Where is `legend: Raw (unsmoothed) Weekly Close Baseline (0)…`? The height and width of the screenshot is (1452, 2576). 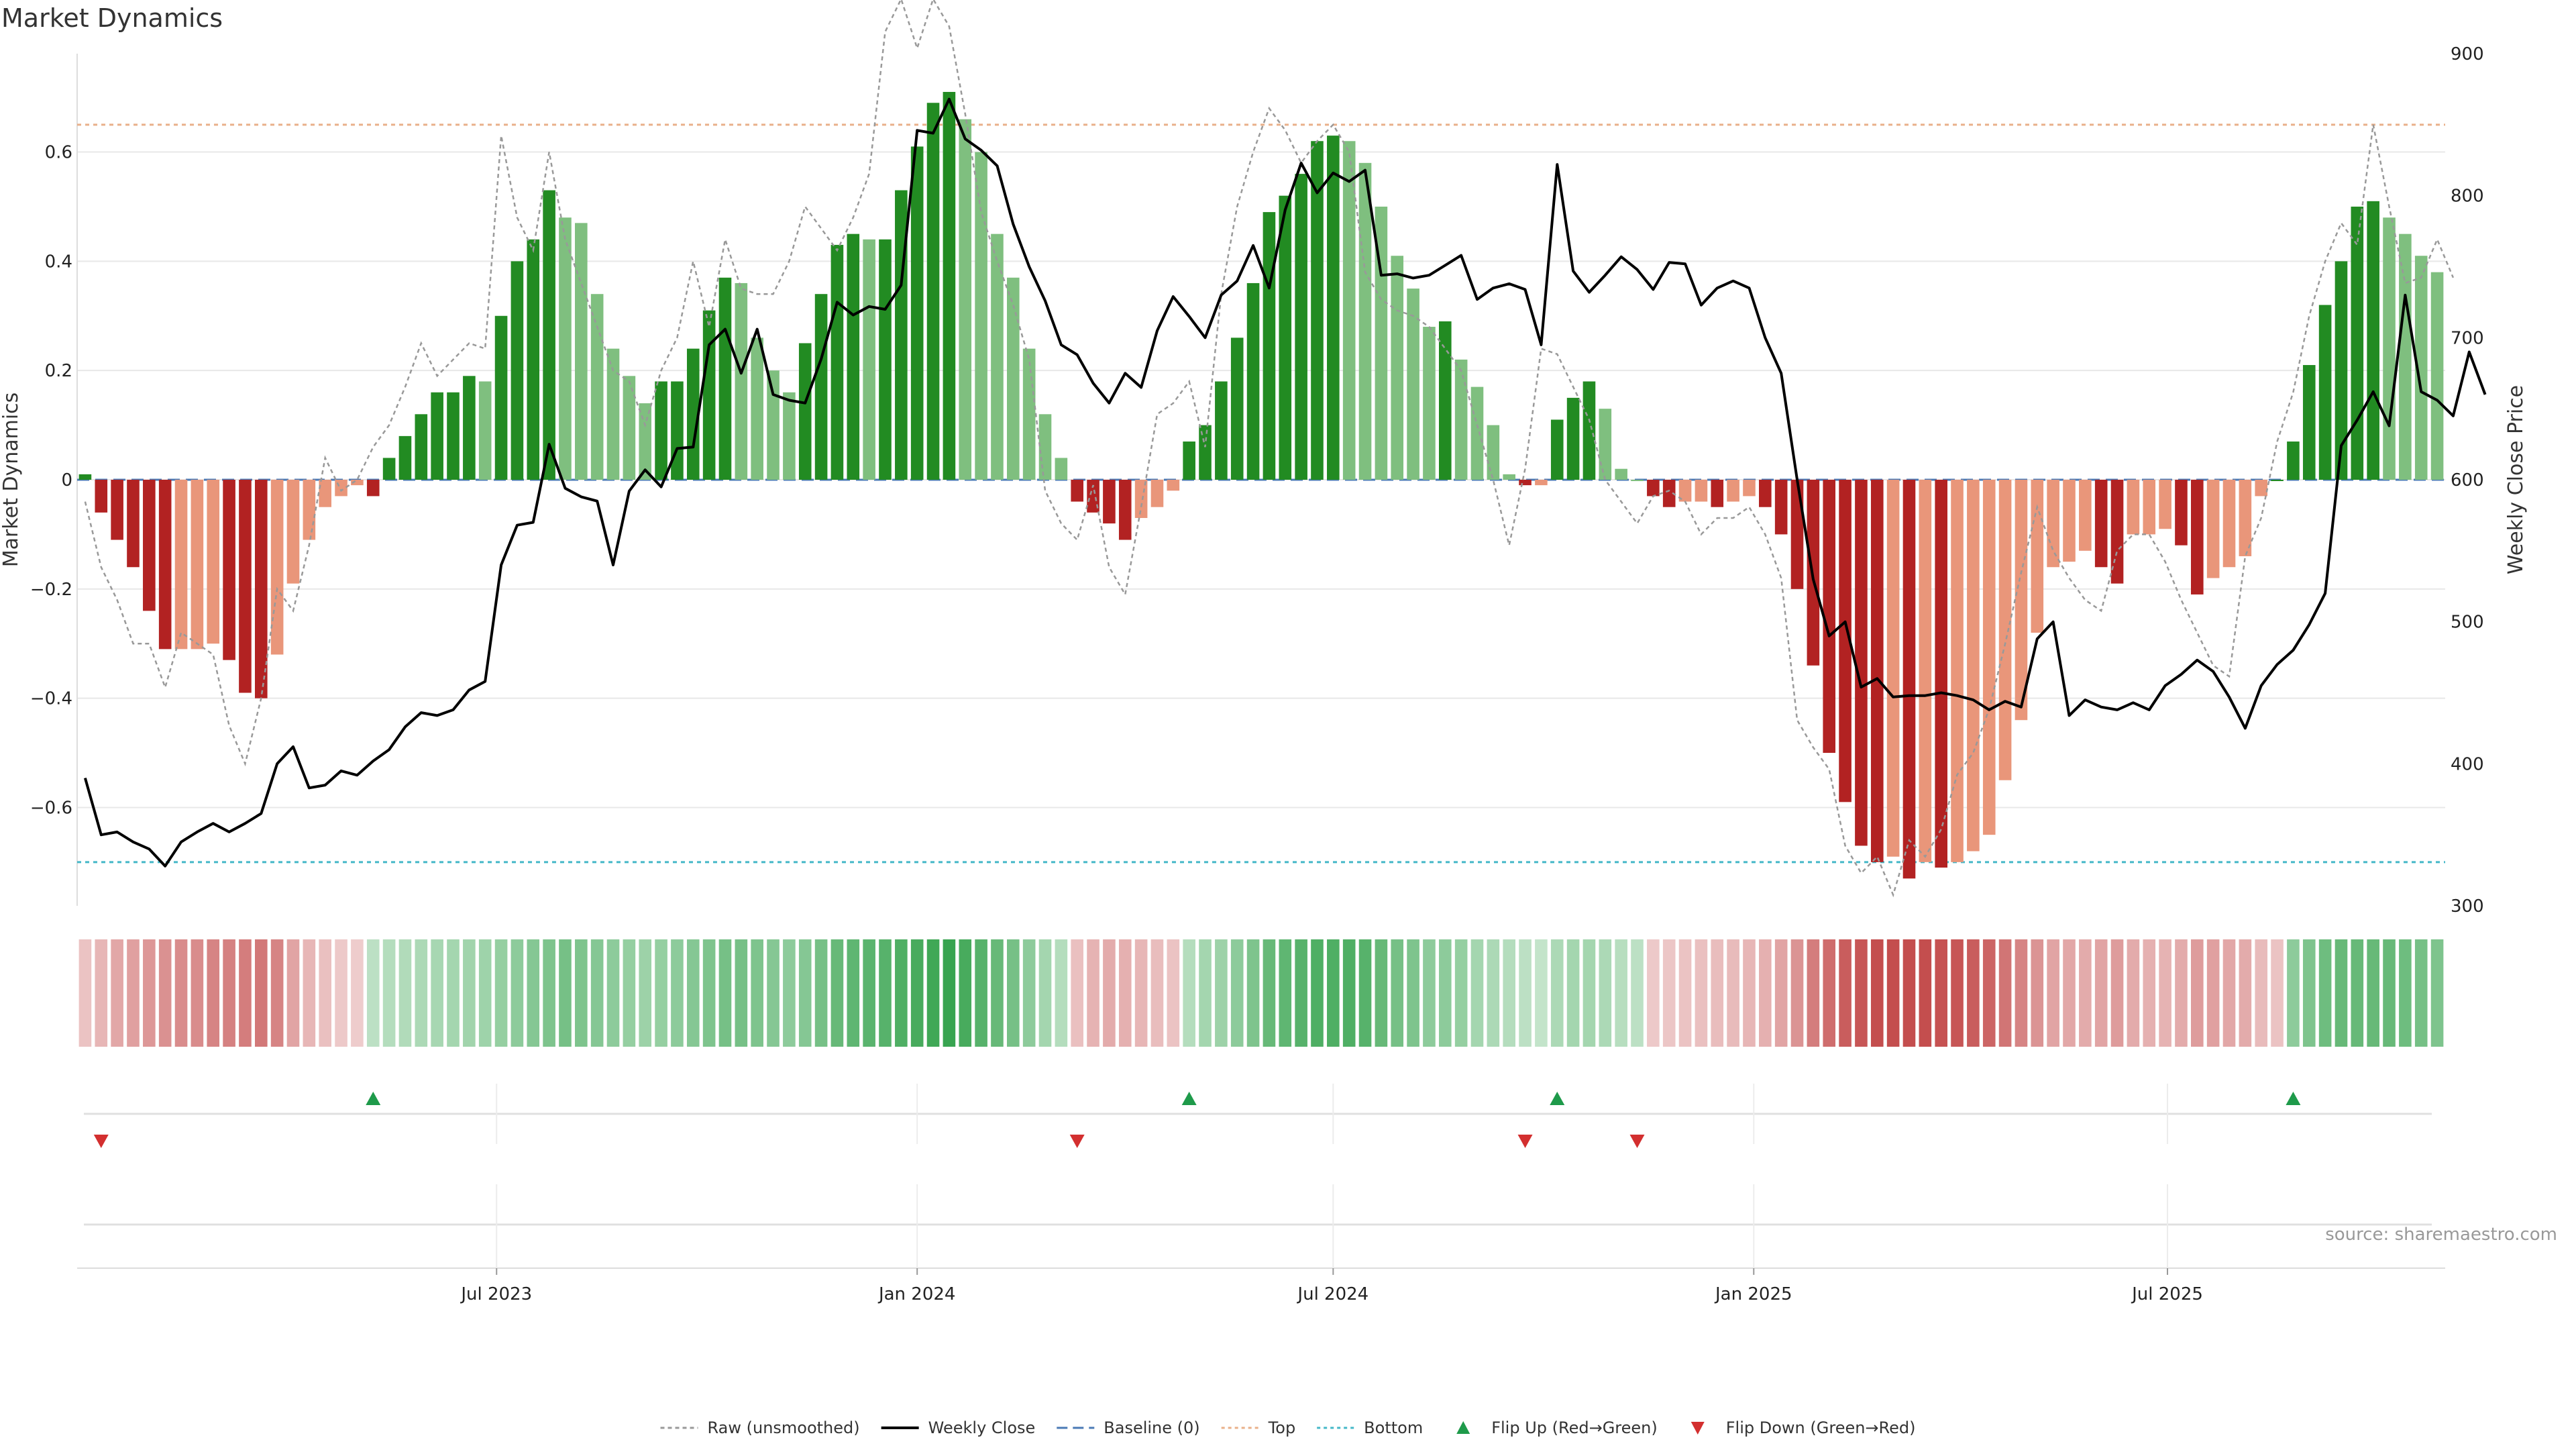
legend: Raw (unsmoothed) Weekly Close Baseline (0)… is located at coordinates (1288, 1427).